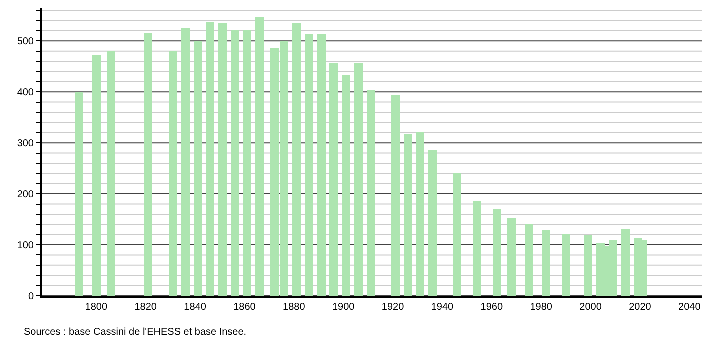 The height and width of the screenshot is (340, 710). Describe the element at coordinates (640, 307) in the screenshot. I see `x-tick-label: 2020` at that location.